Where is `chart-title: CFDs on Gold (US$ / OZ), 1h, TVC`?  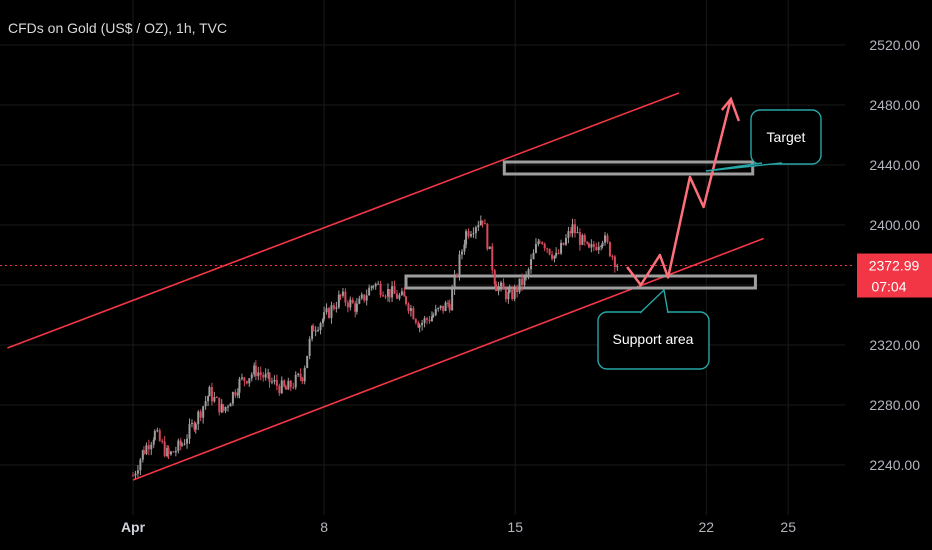
chart-title: CFDs on Gold (US$ / OZ), 1h, TVC is located at coordinates (118, 28).